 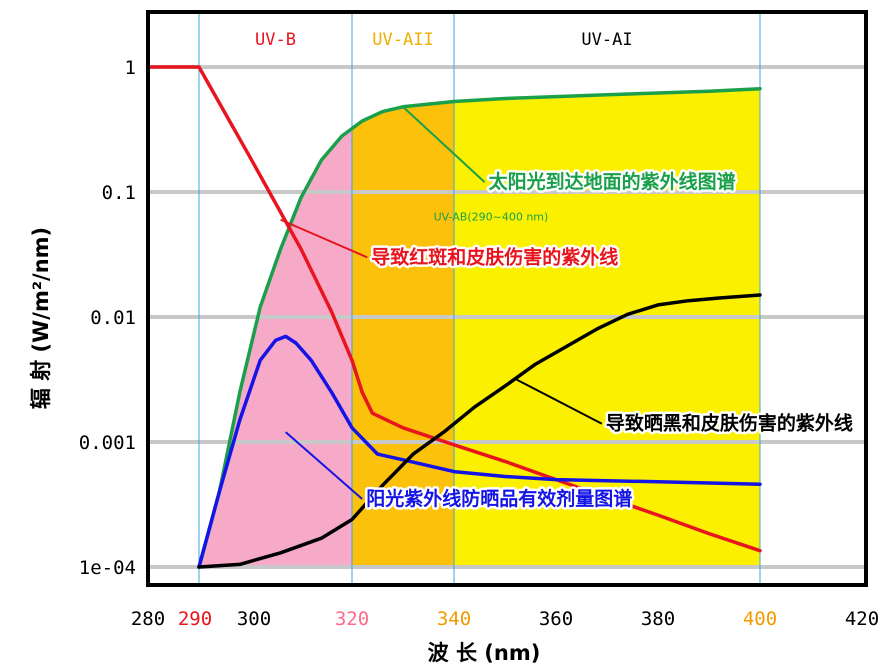 I want to click on x-tick-label-4: 340, so click(x=454, y=619).